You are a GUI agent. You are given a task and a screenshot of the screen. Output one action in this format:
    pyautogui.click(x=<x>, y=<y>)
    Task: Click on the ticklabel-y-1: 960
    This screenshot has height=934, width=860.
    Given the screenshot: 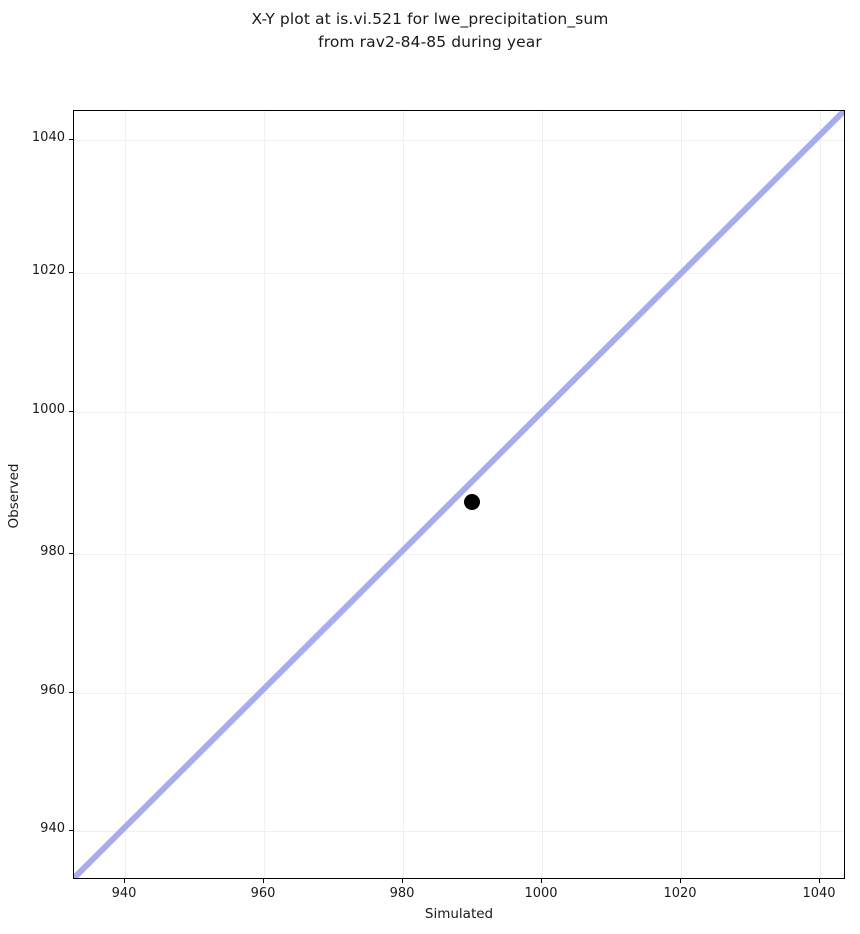 What is the action you would take?
    pyautogui.click(x=52, y=690)
    